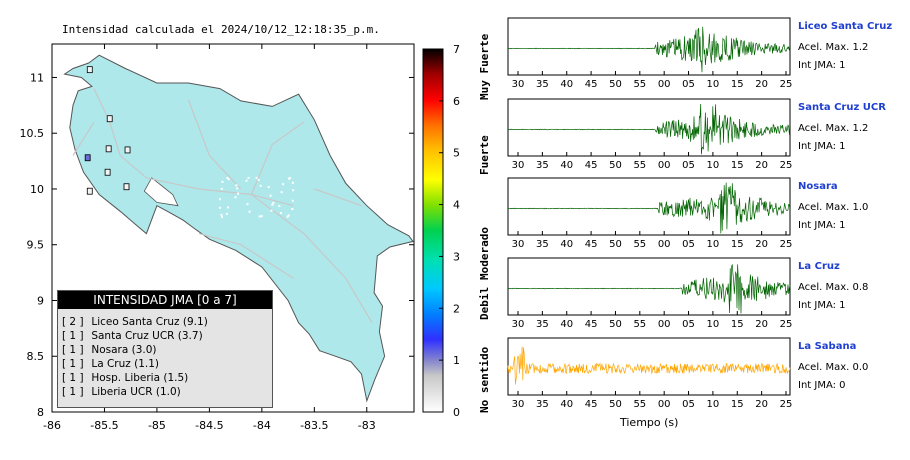  What do you see at coordinates (456, 49) in the screenshot?
I see `colorbar-tick: 7` at bounding box center [456, 49].